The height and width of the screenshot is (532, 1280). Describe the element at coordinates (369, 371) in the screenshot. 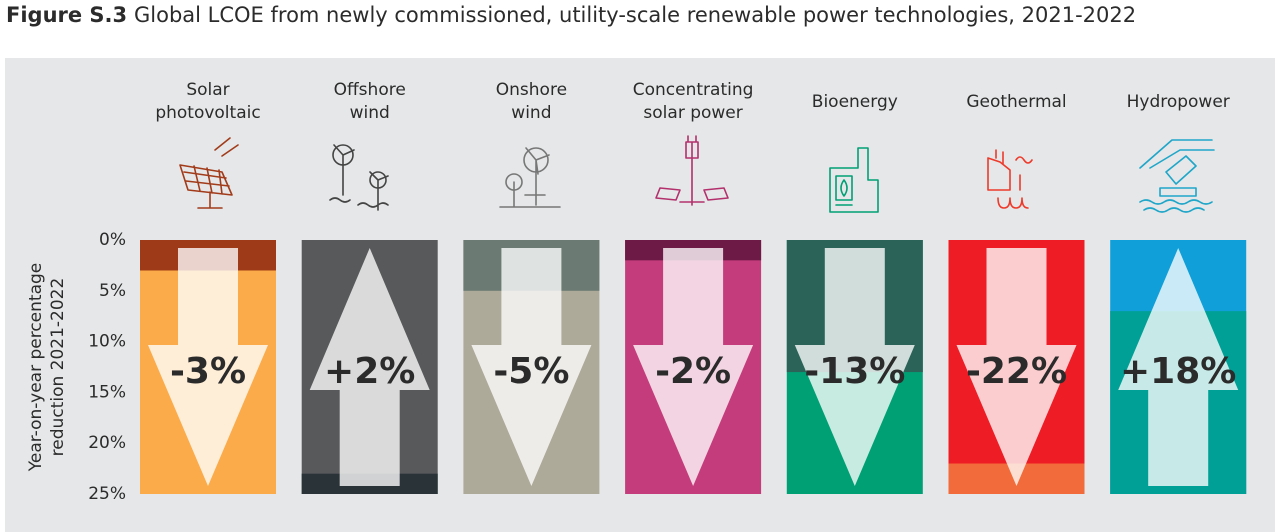

I see `value-label: +2%` at that location.